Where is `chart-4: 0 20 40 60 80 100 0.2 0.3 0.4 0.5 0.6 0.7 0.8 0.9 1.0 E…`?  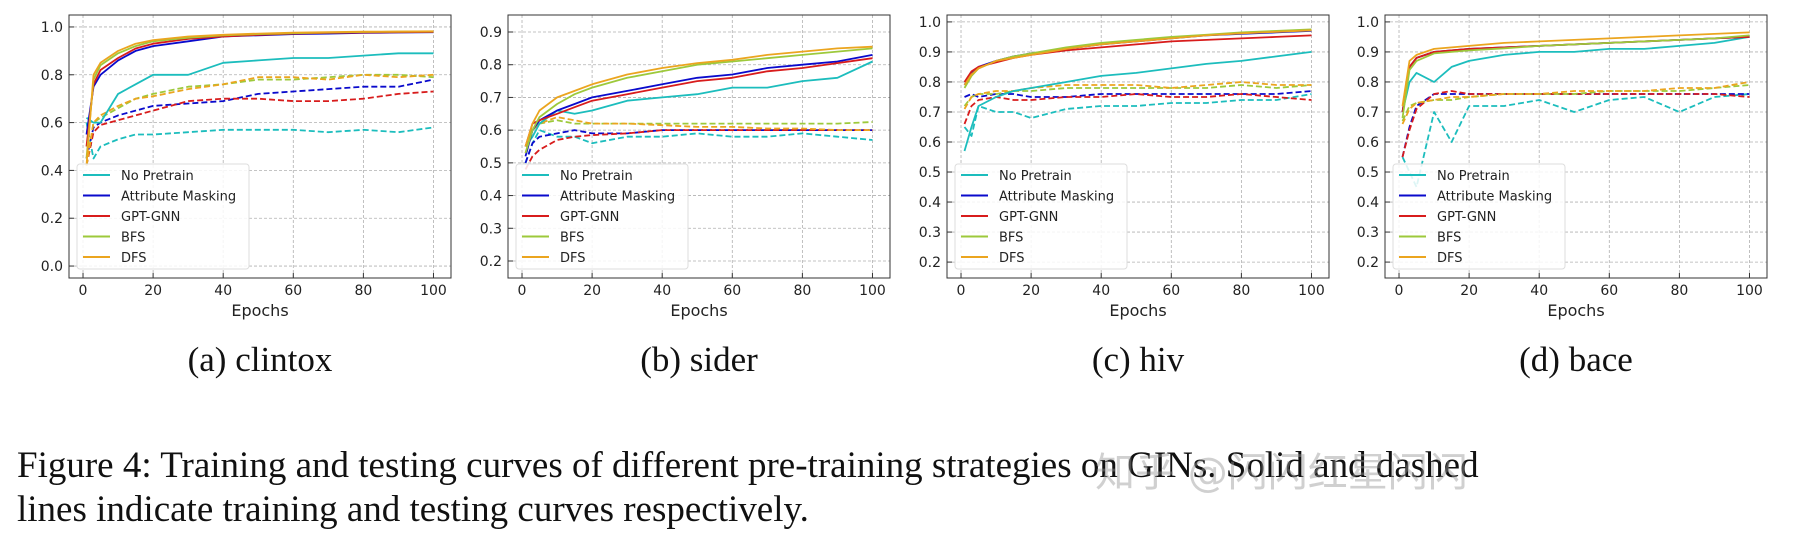
chart-4: 0 20 40 60 80 100 0.2 0.3 0.4 0.5 0.6 0.7 0.8 0.9 1.0 E… is located at coordinates (1562, 167).